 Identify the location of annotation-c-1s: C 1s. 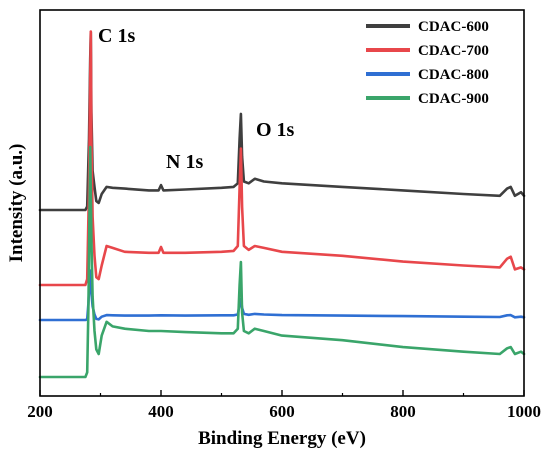
(116, 36).